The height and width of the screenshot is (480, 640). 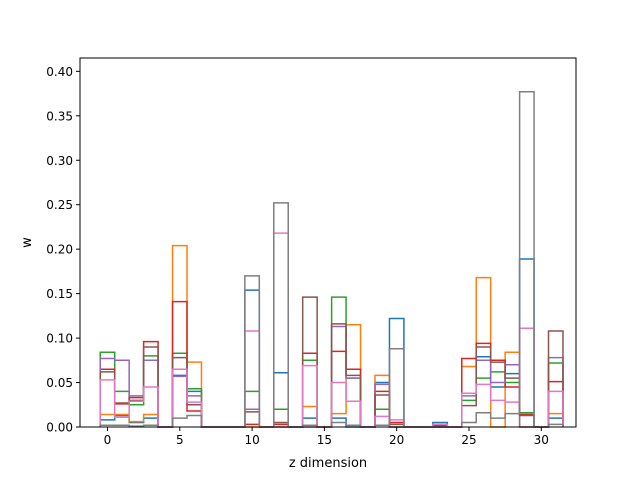 I want to click on x-tick-label: 15, so click(x=324, y=440).